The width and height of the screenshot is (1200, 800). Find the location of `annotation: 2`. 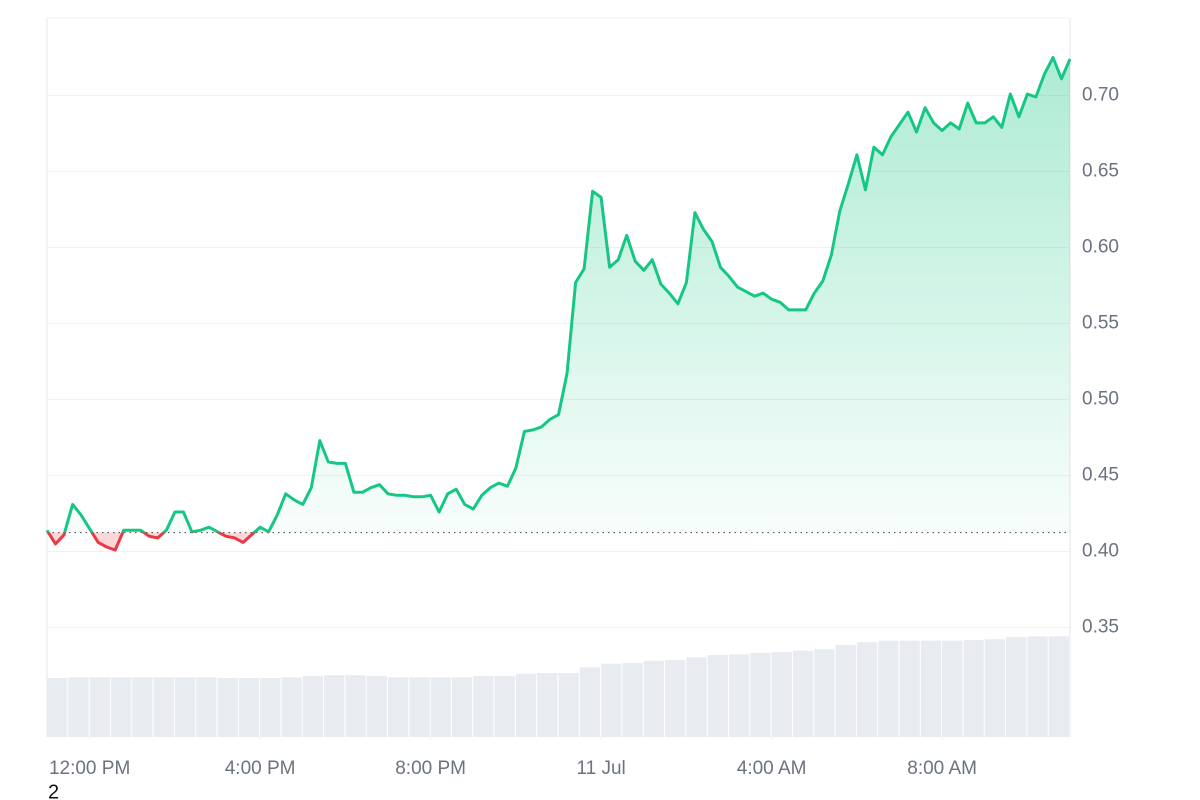

annotation: 2 is located at coordinates (53, 790).